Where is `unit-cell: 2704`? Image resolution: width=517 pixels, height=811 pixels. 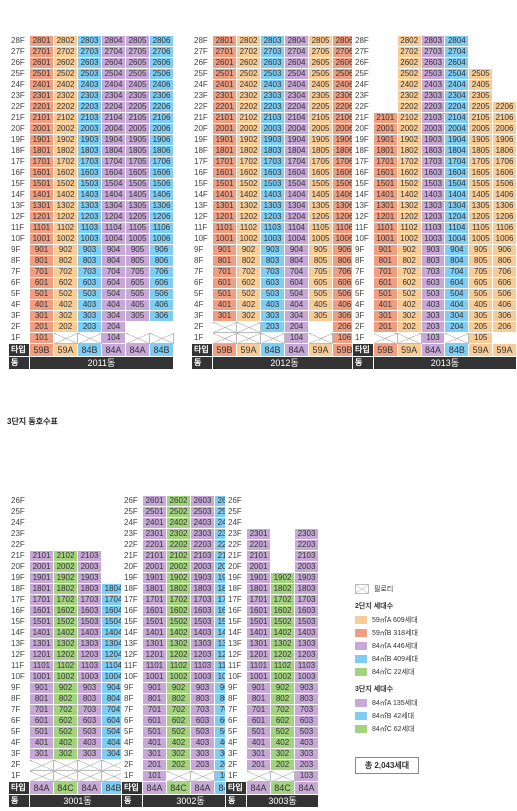
unit-cell: 2704 is located at coordinates (457, 52).